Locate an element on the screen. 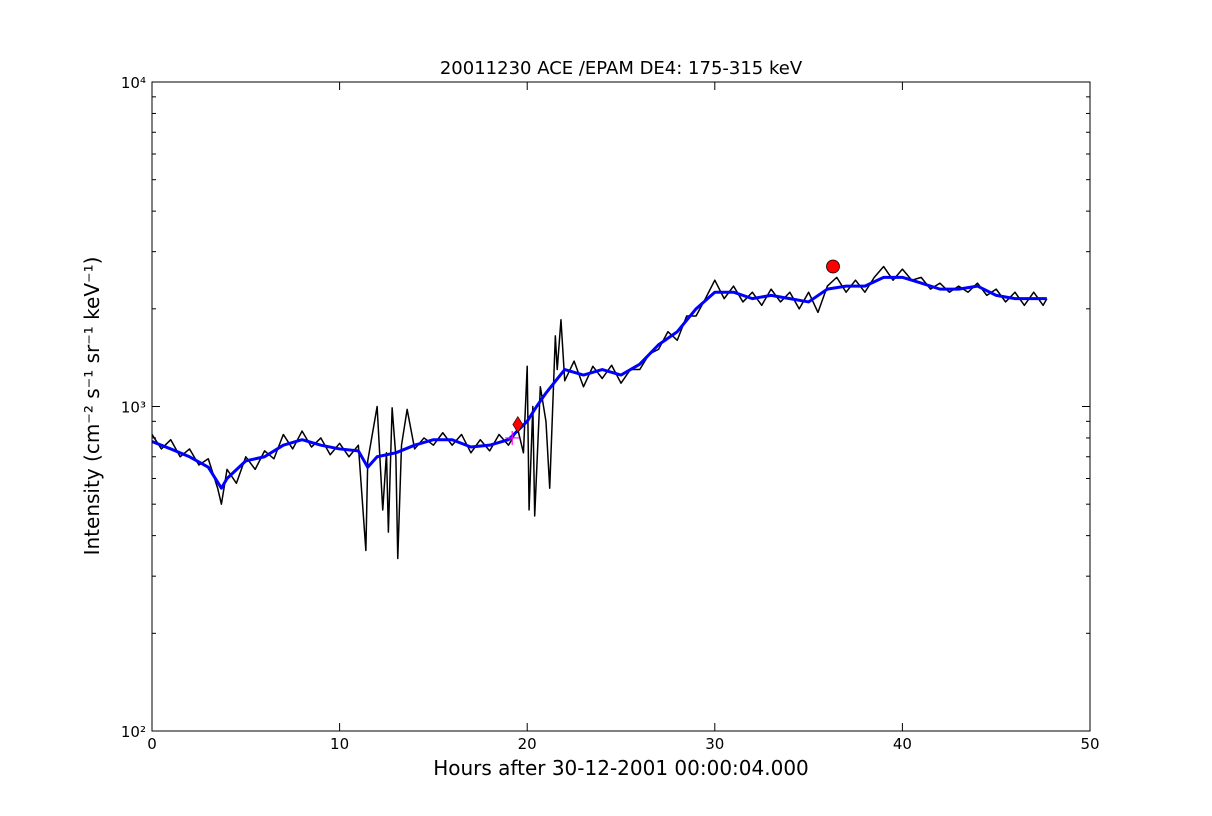 The image size is (1212, 816). x-tick-label: 0 is located at coordinates (152, 744).